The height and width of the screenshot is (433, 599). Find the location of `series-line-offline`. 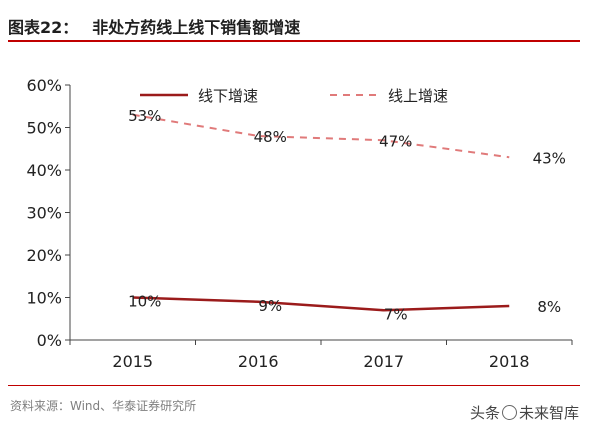

series-line-offline is located at coordinates (321, 304).